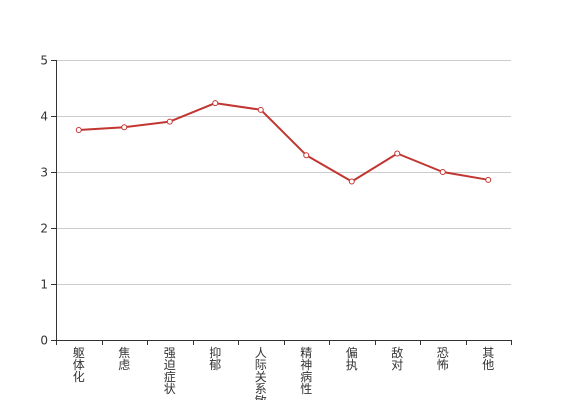 This screenshot has width=567, height=400. I want to click on x-tick-label: 恐怖, so click(443, 359).